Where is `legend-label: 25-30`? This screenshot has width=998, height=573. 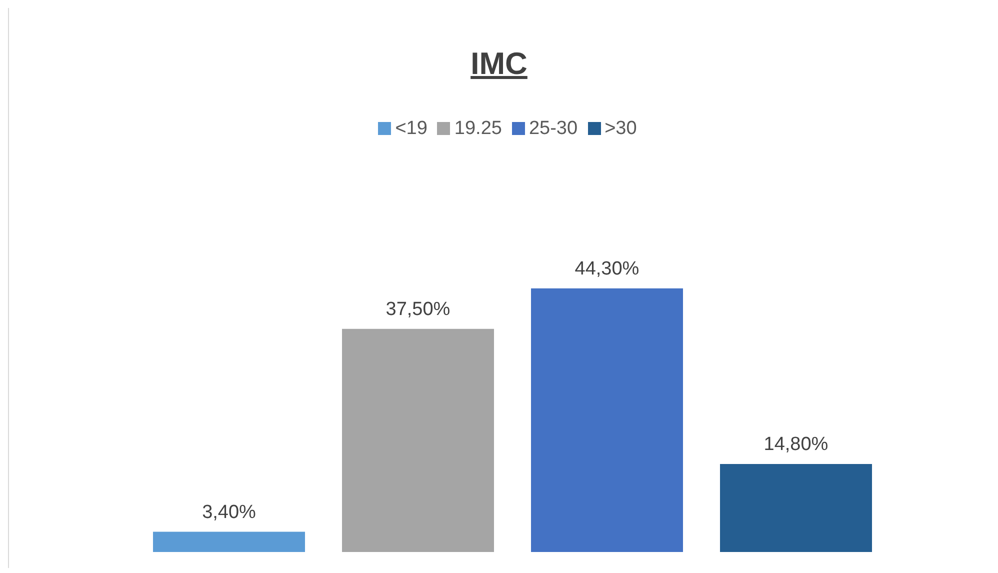
legend-label: 25-30 is located at coordinates (553, 128).